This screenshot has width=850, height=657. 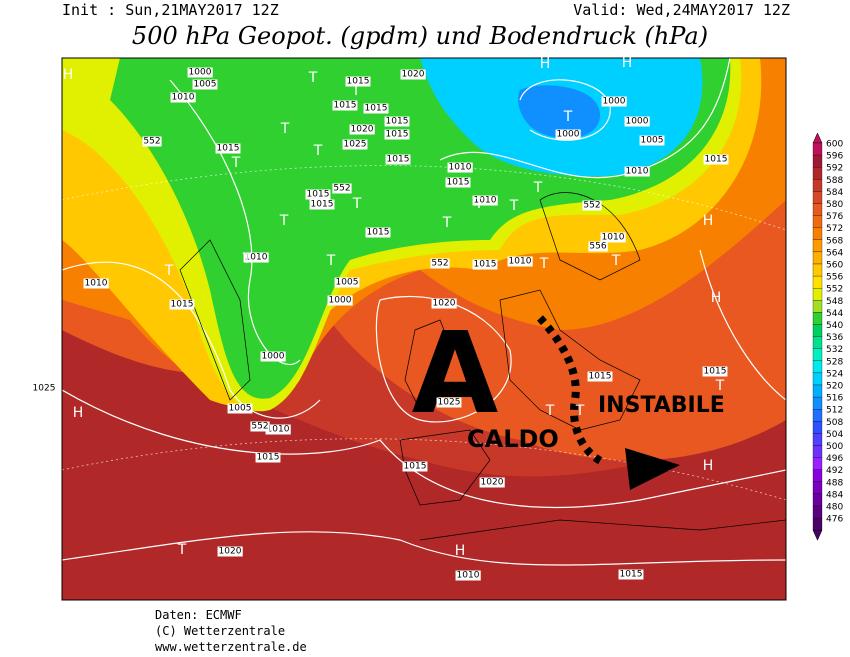 What do you see at coordinates (231, 647) in the screenshot?
I see `footer-url: www.wetterzentrale.de` at bounding box center [231, 647].